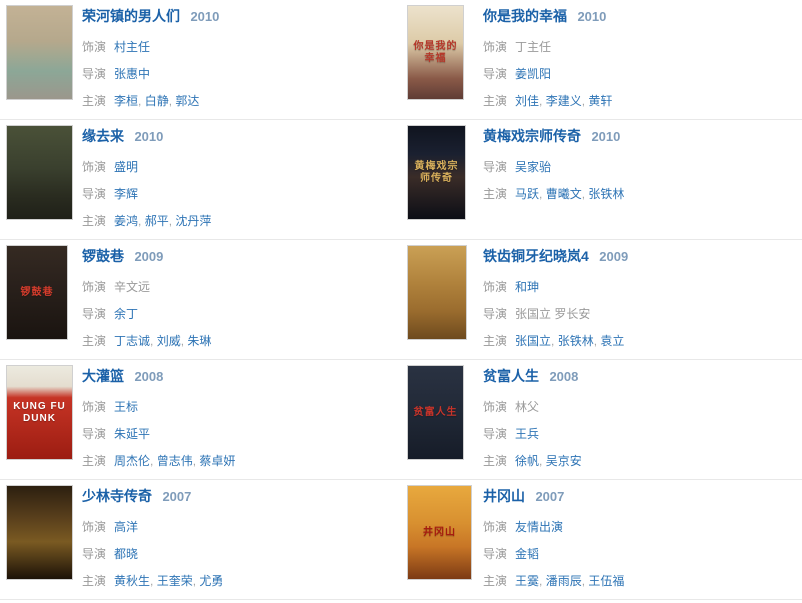 The width and height of the screenshot is (802, 603). Describe the element at coordinates (126, 101) in the screenshot. I see `person-link: 李桓` at that location.